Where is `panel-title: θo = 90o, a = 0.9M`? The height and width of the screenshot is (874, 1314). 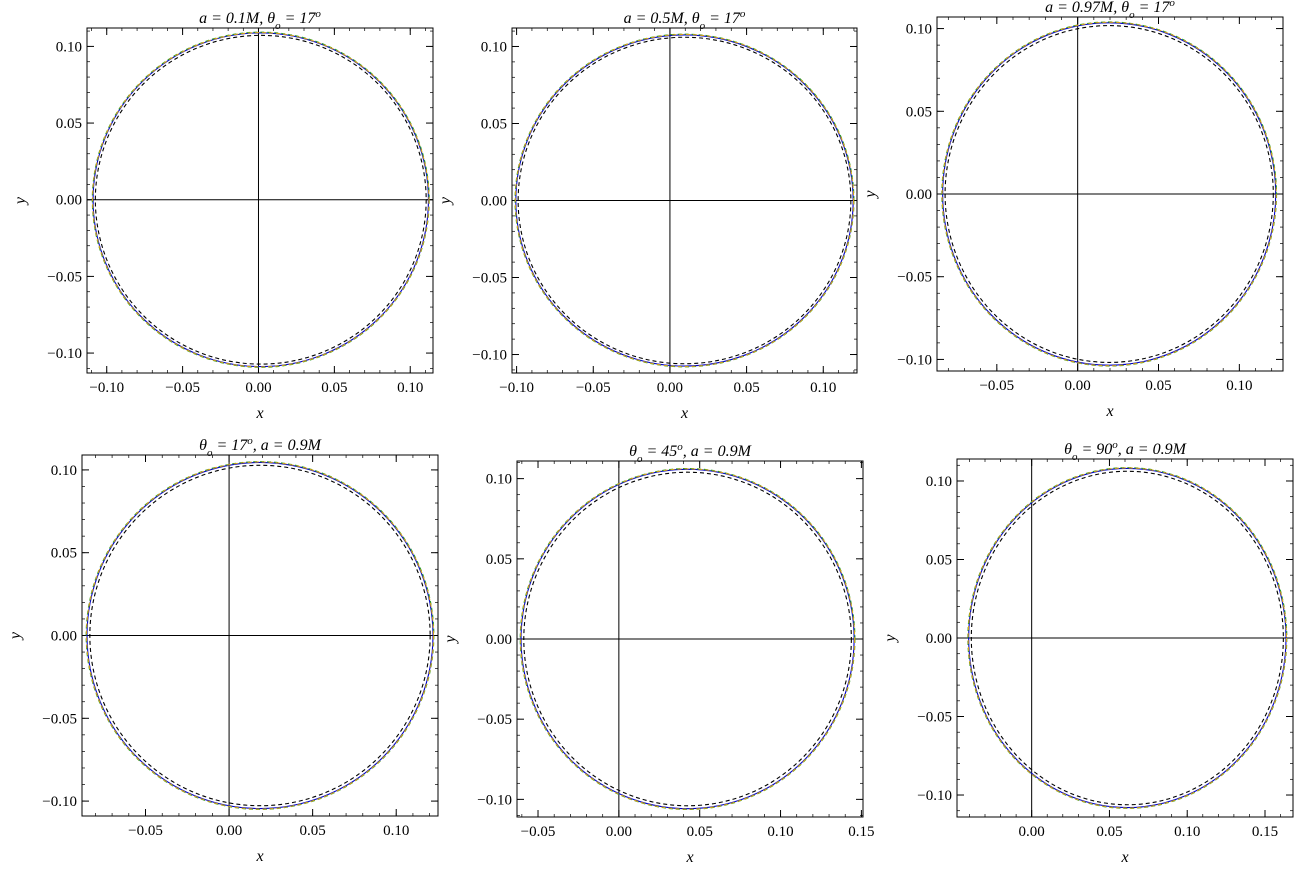 panel-title: θo = 90o, a = 0.9M is located at coordinates (1125, 451).